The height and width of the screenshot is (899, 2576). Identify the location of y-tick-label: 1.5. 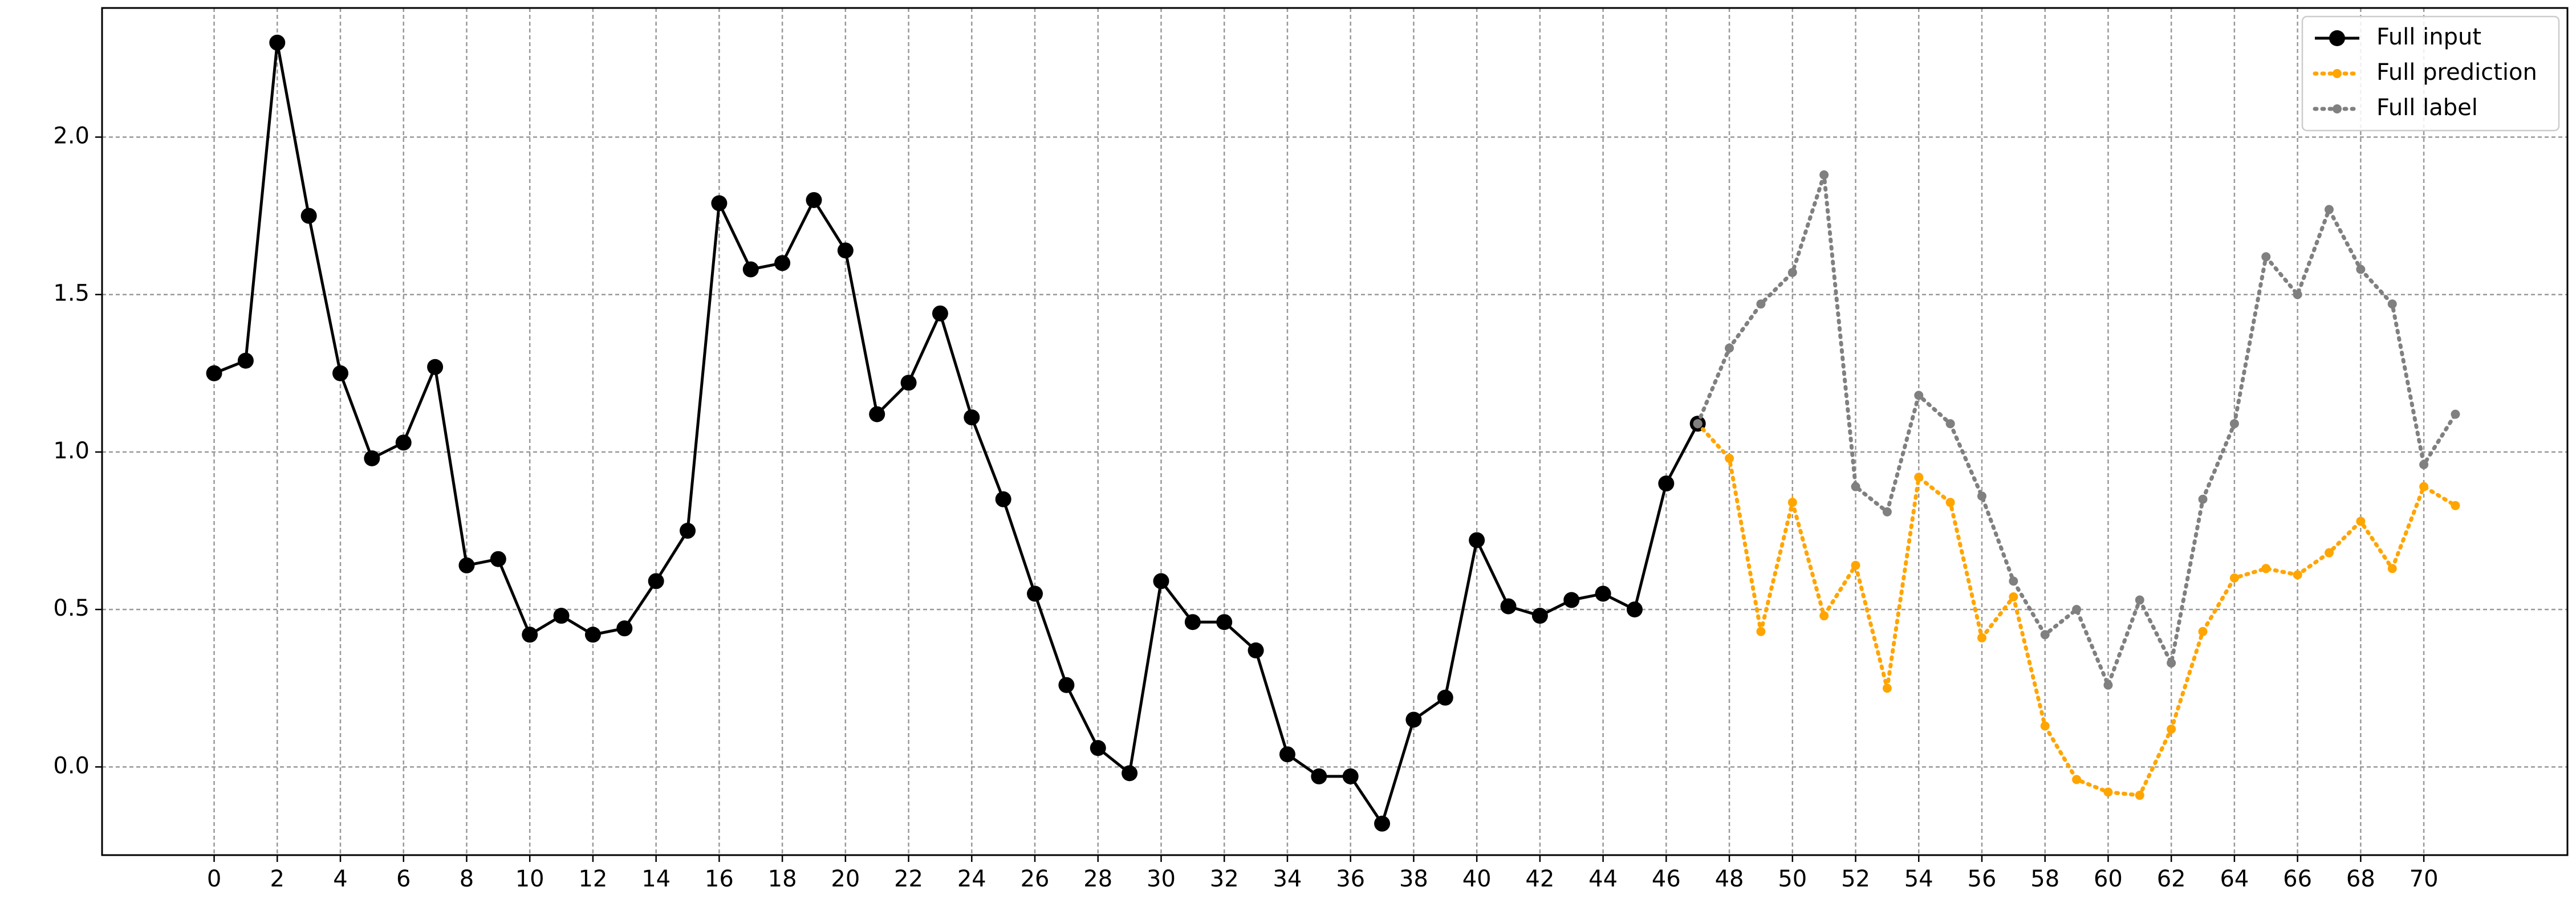
(71, 293).